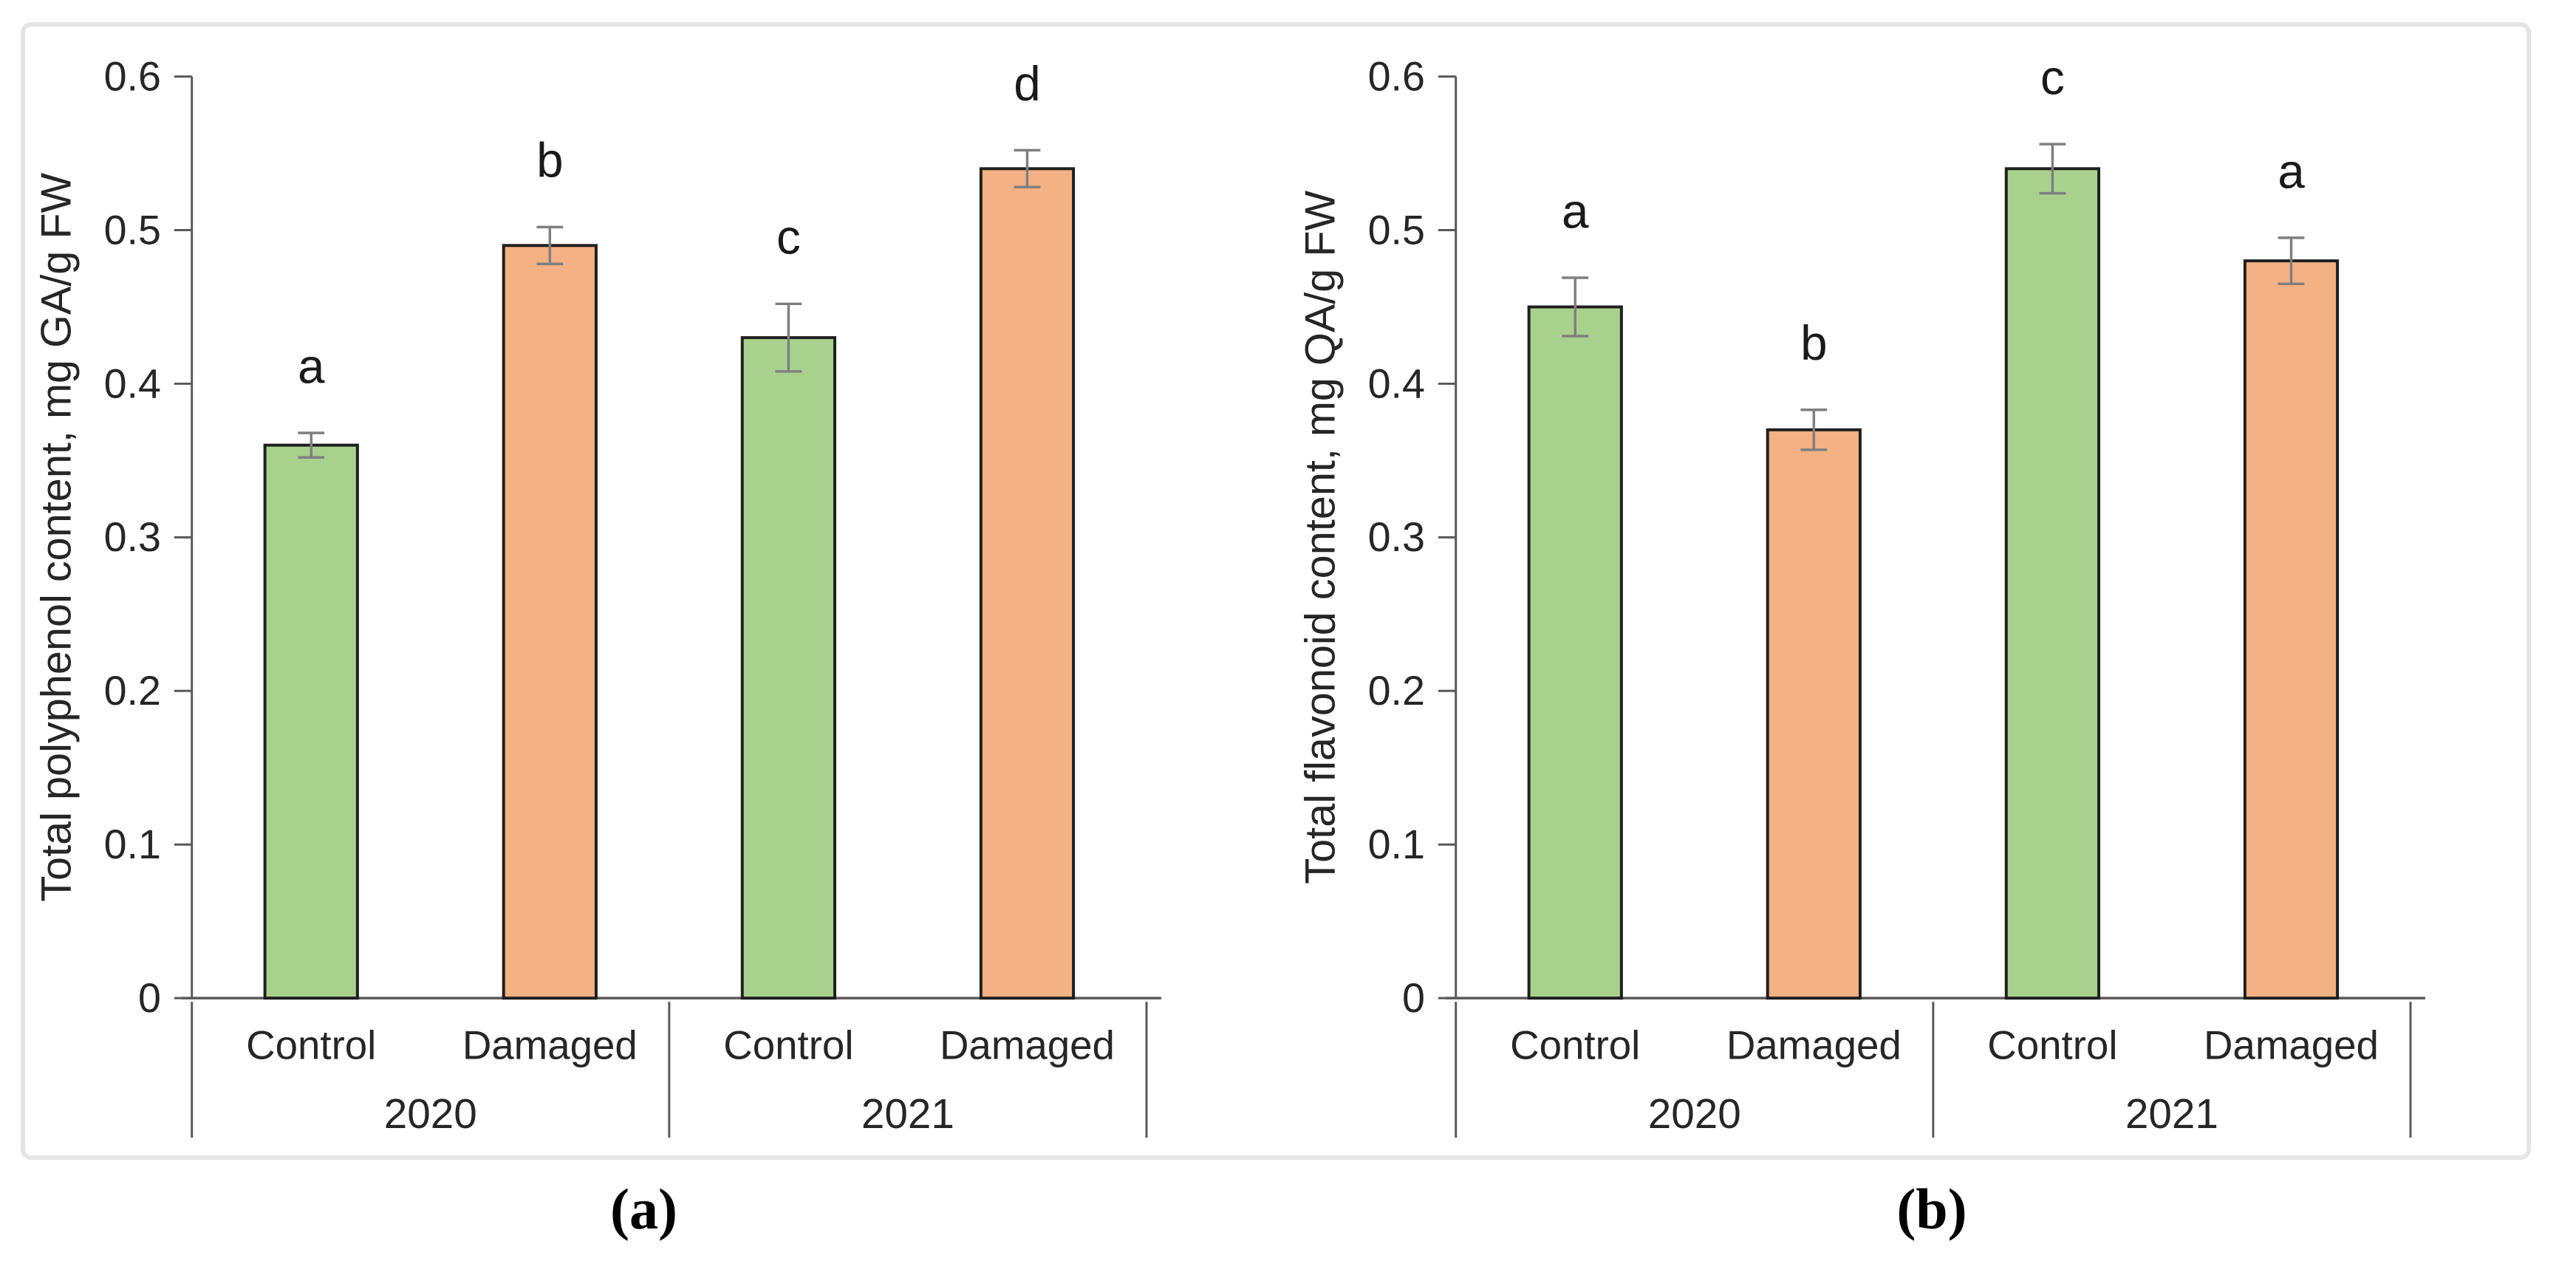 Image resolution: width=2576 pixels, height=1261 pixels. Describe the element at coordinates (1932, 1209) in the screenshot. I see `panel-label-b: (b)` at that location.